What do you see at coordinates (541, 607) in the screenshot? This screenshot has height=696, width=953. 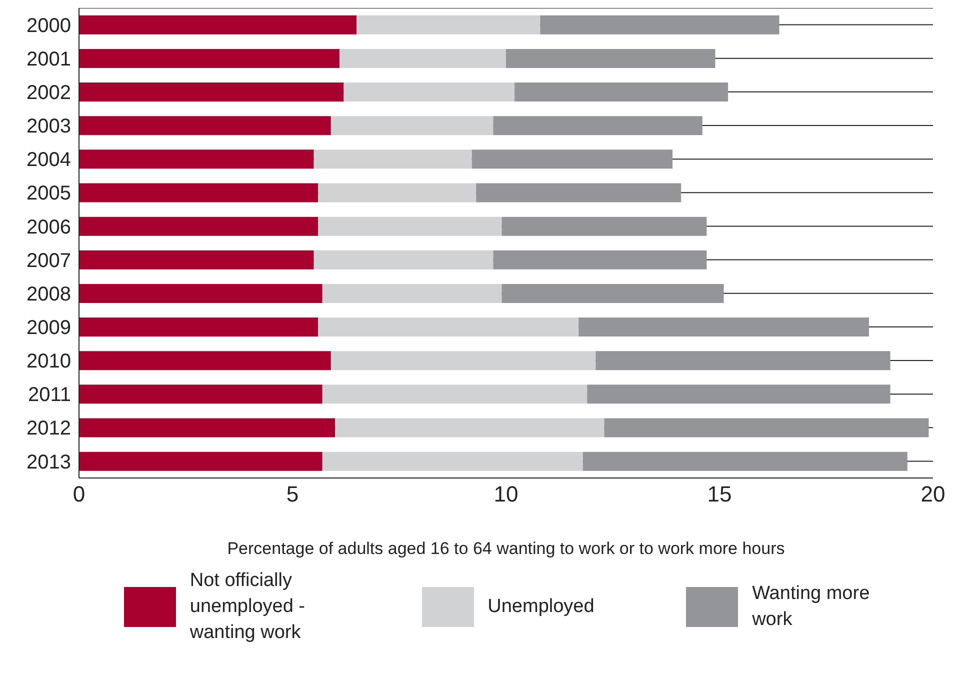 I see `legend-label: Unemployed` at bounding box center [541, 607].